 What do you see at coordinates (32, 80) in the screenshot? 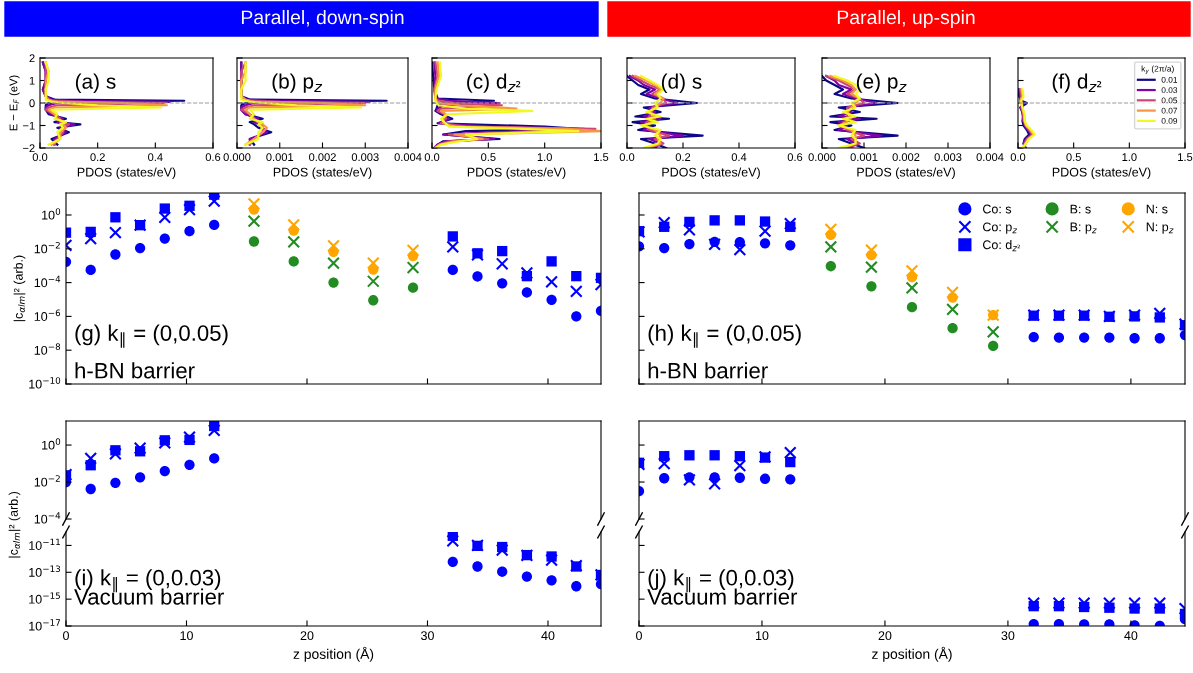
I see `y-tick-label: 1` at bounding box center [32, 80].